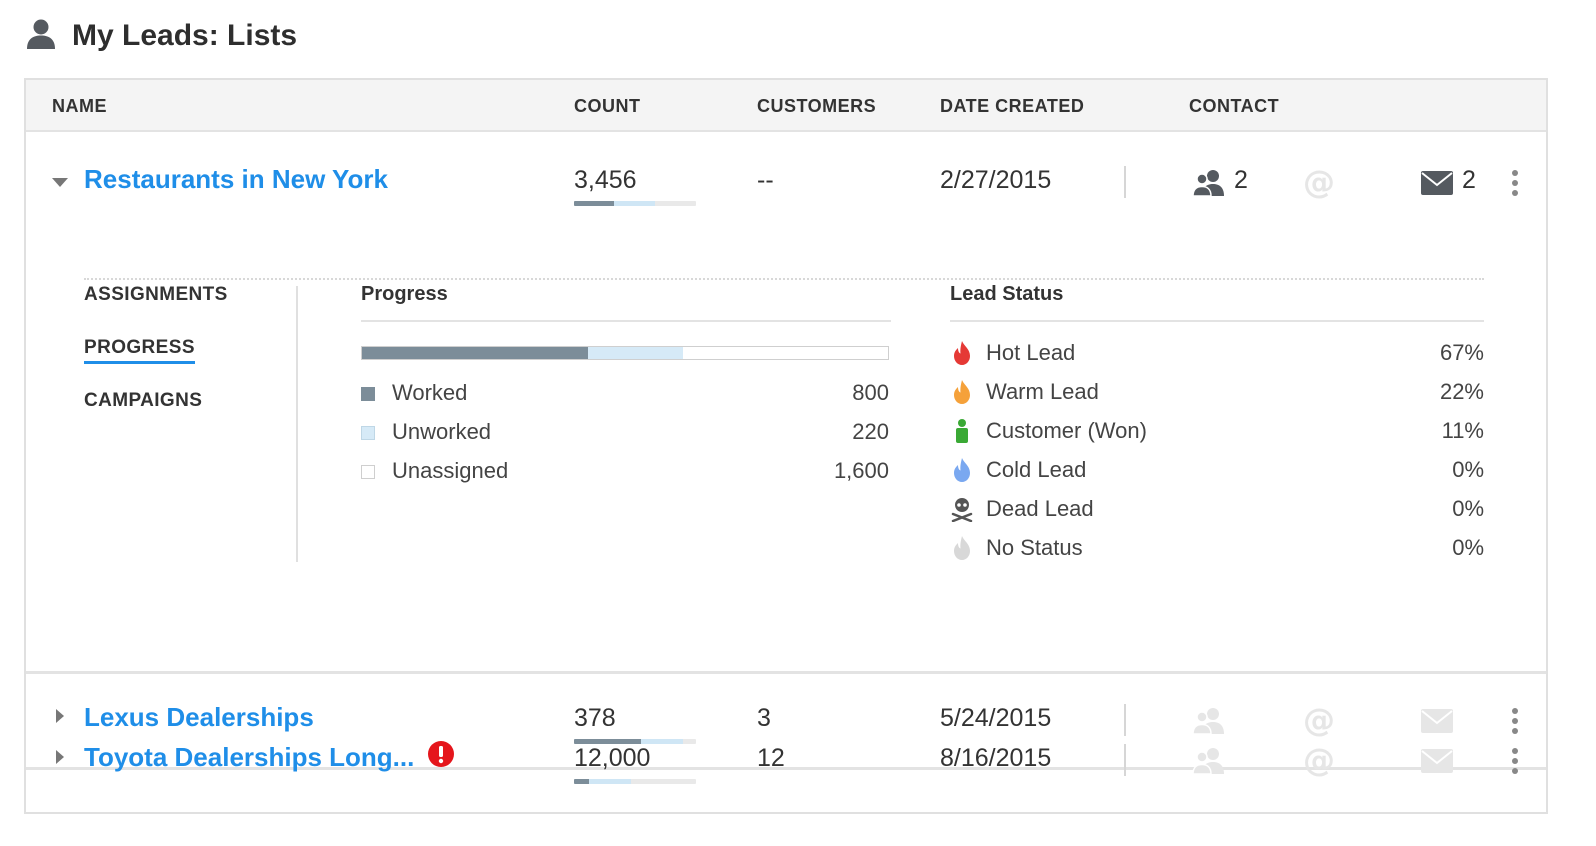 The height and width of the screenshot is (846, 1596). Describe the element at coordinates (368, 472) in the screenshot. I see `unassigned-swatch` at that location.